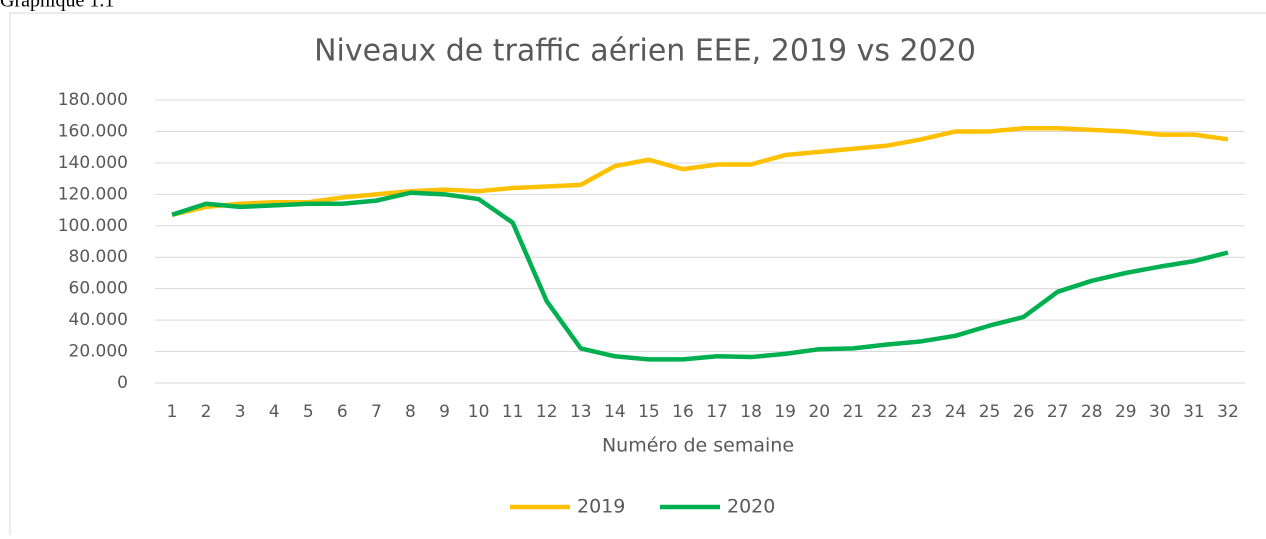 The image size is (1266, 539). I want to click on y-tick-label: 180.000, so click(93, 100).